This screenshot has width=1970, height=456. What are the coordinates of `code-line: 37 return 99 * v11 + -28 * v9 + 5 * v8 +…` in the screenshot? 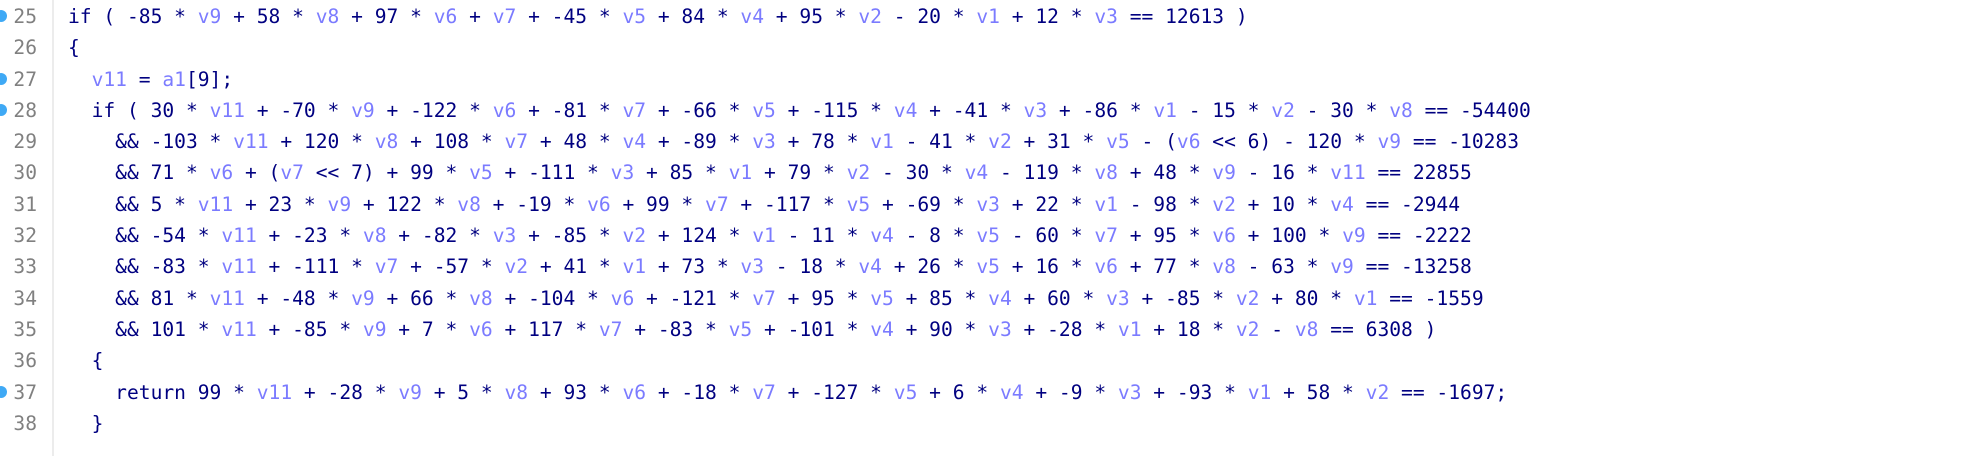 It's located at (985, 392).